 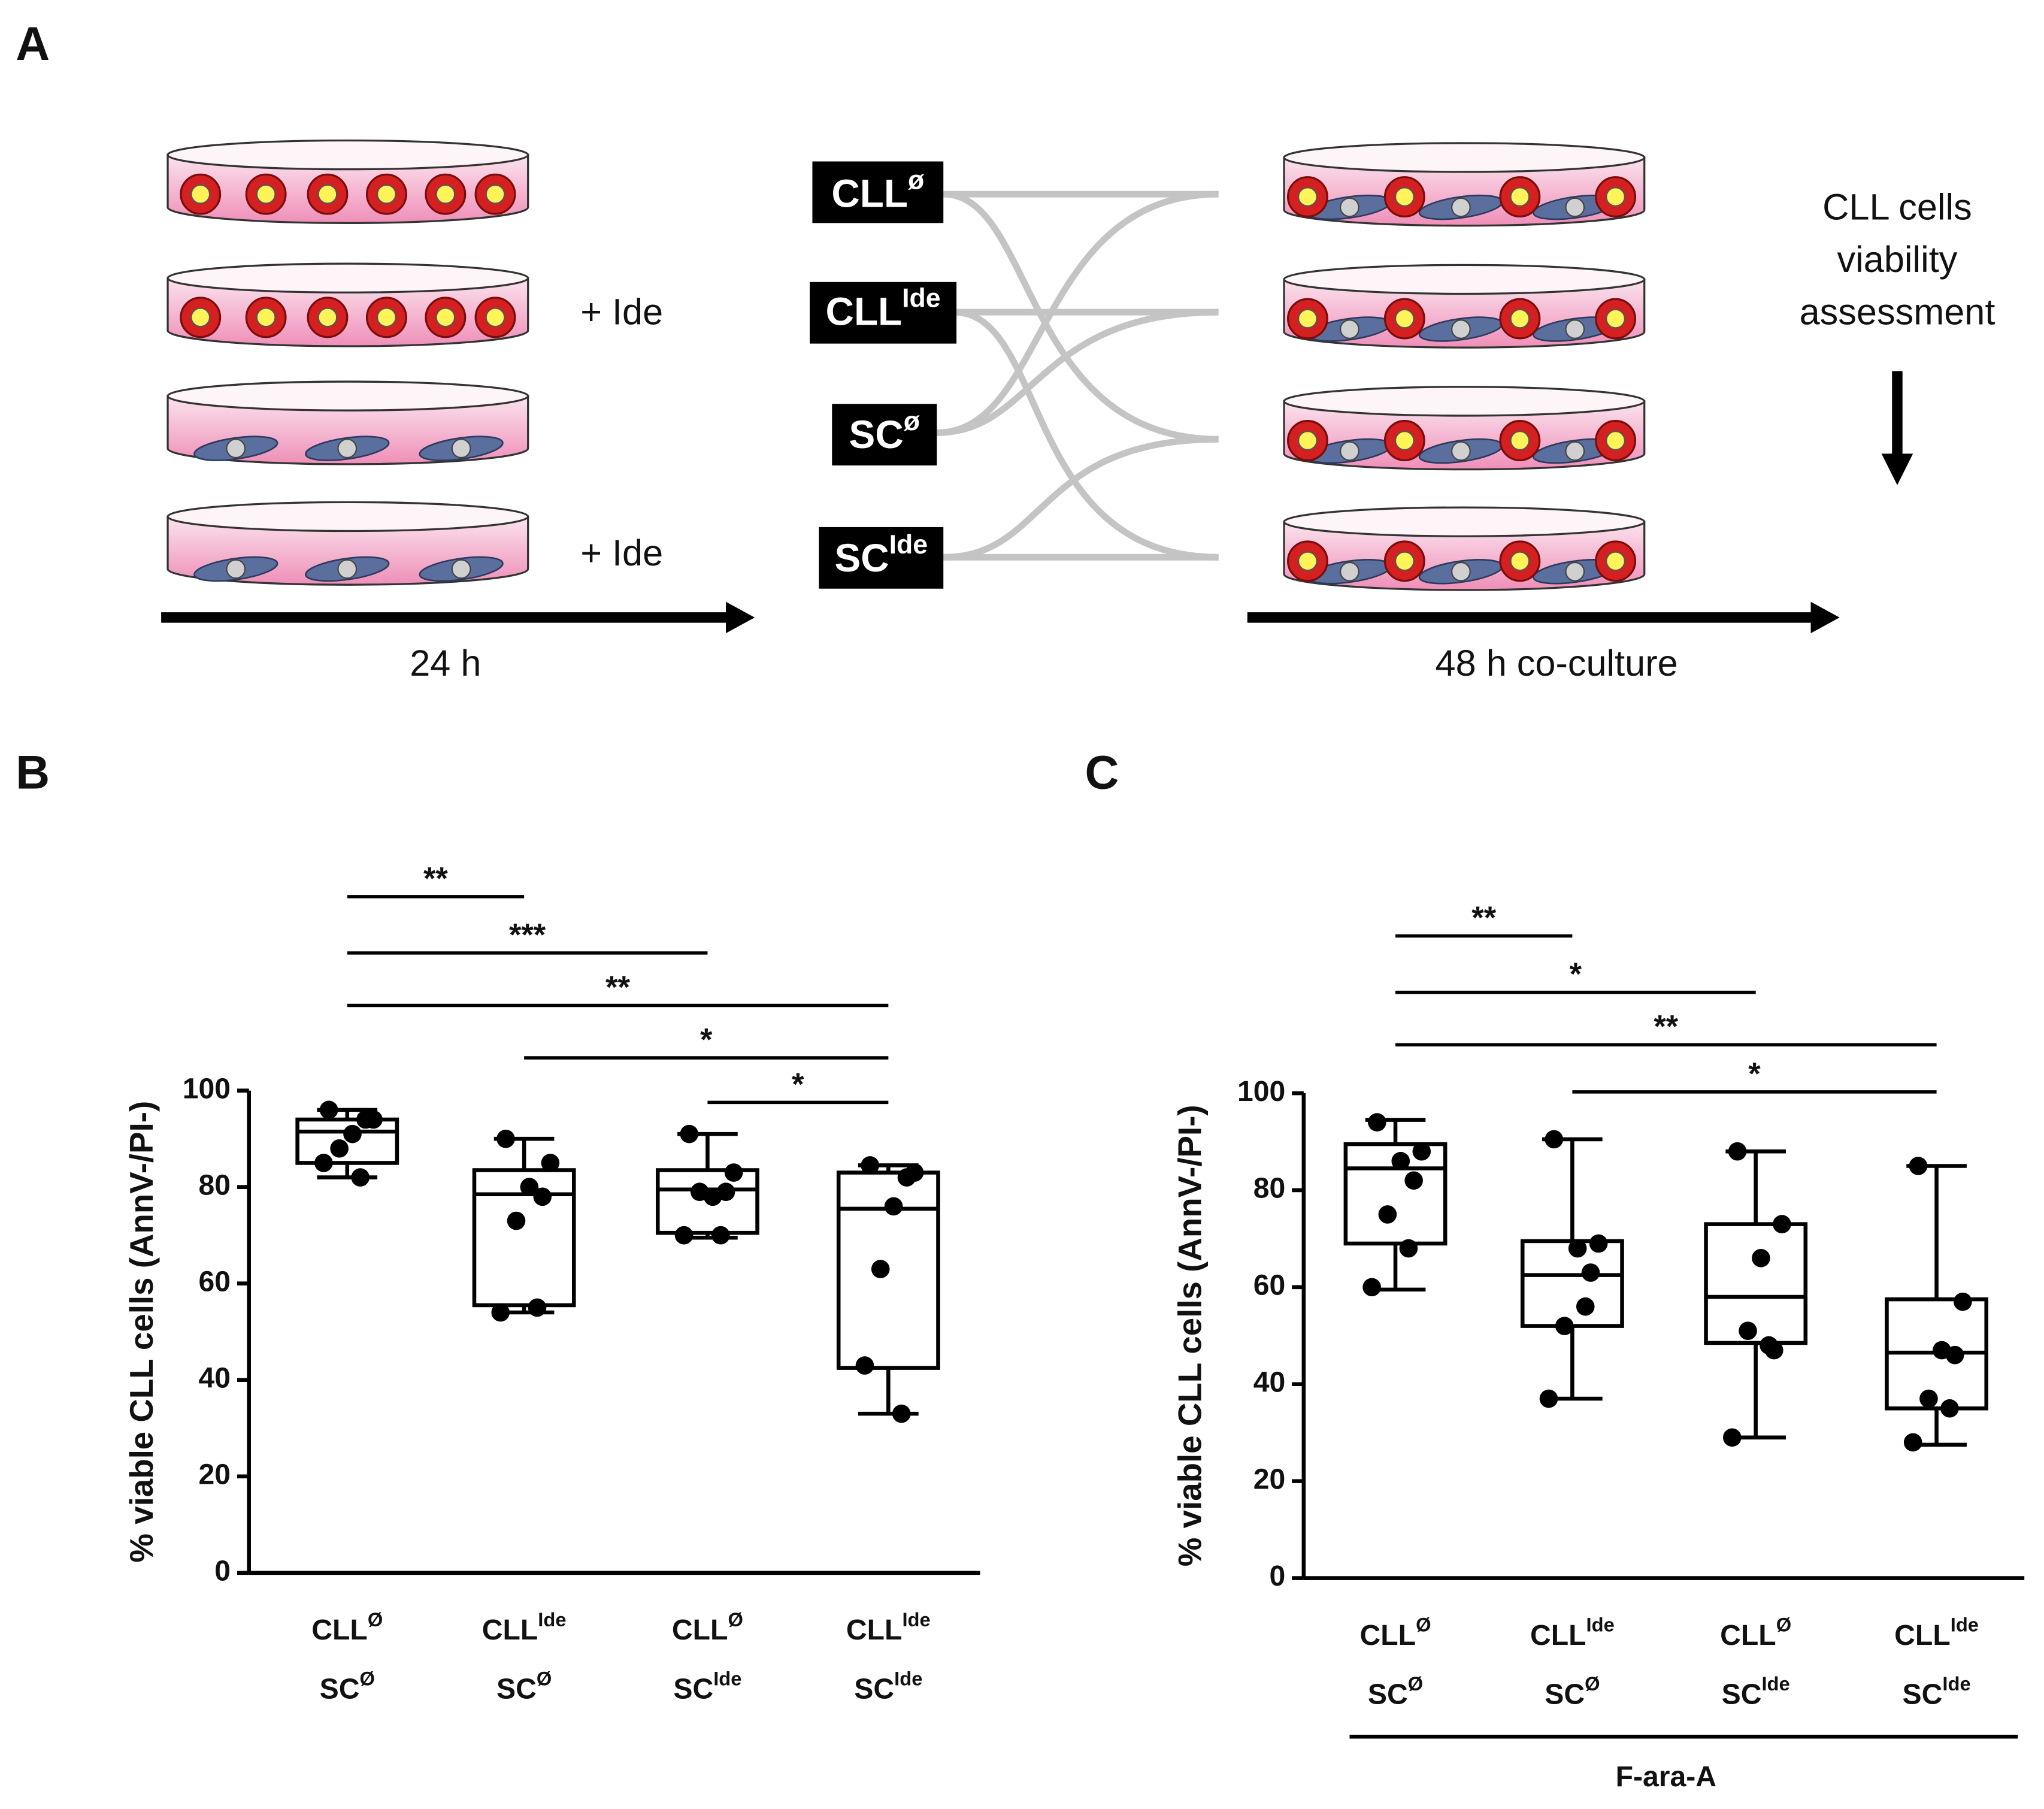 I want to click on cell-label: CLLø, so click(x=878, y=190).